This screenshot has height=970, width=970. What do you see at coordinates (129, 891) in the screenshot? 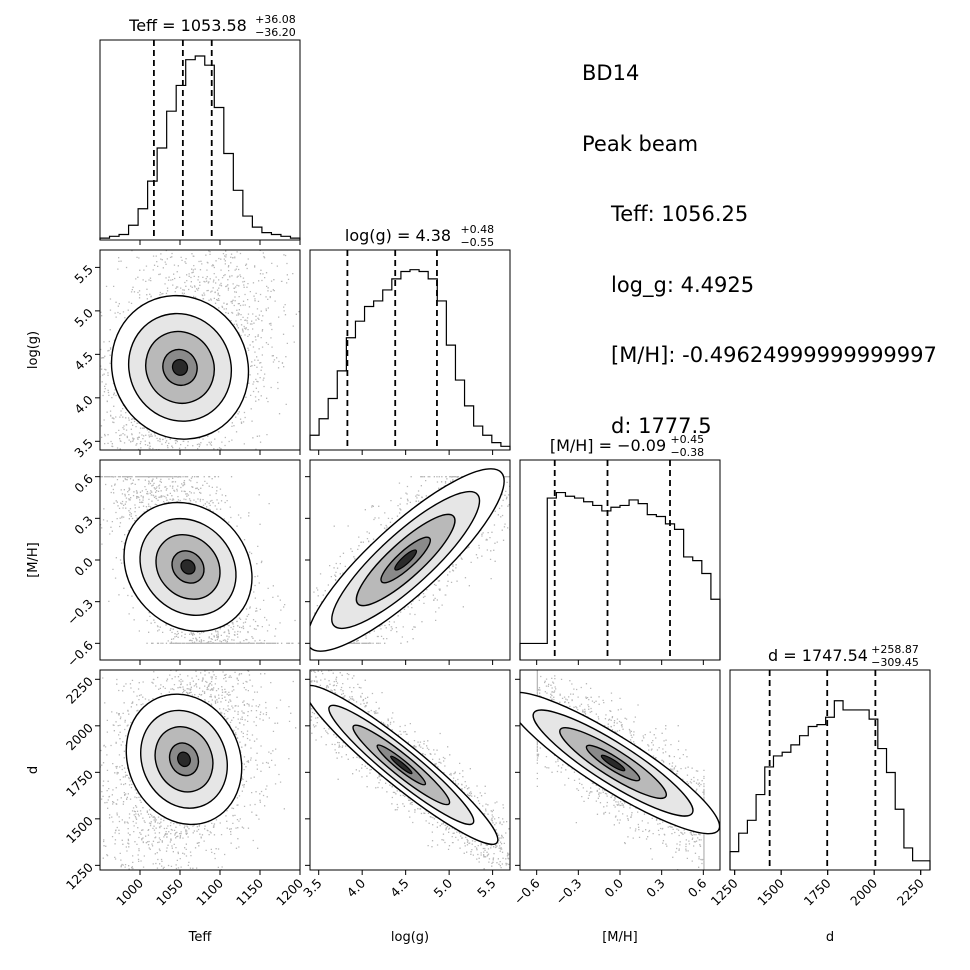
I see `x-tick-label: 1000` at bounding box center [129, 891].